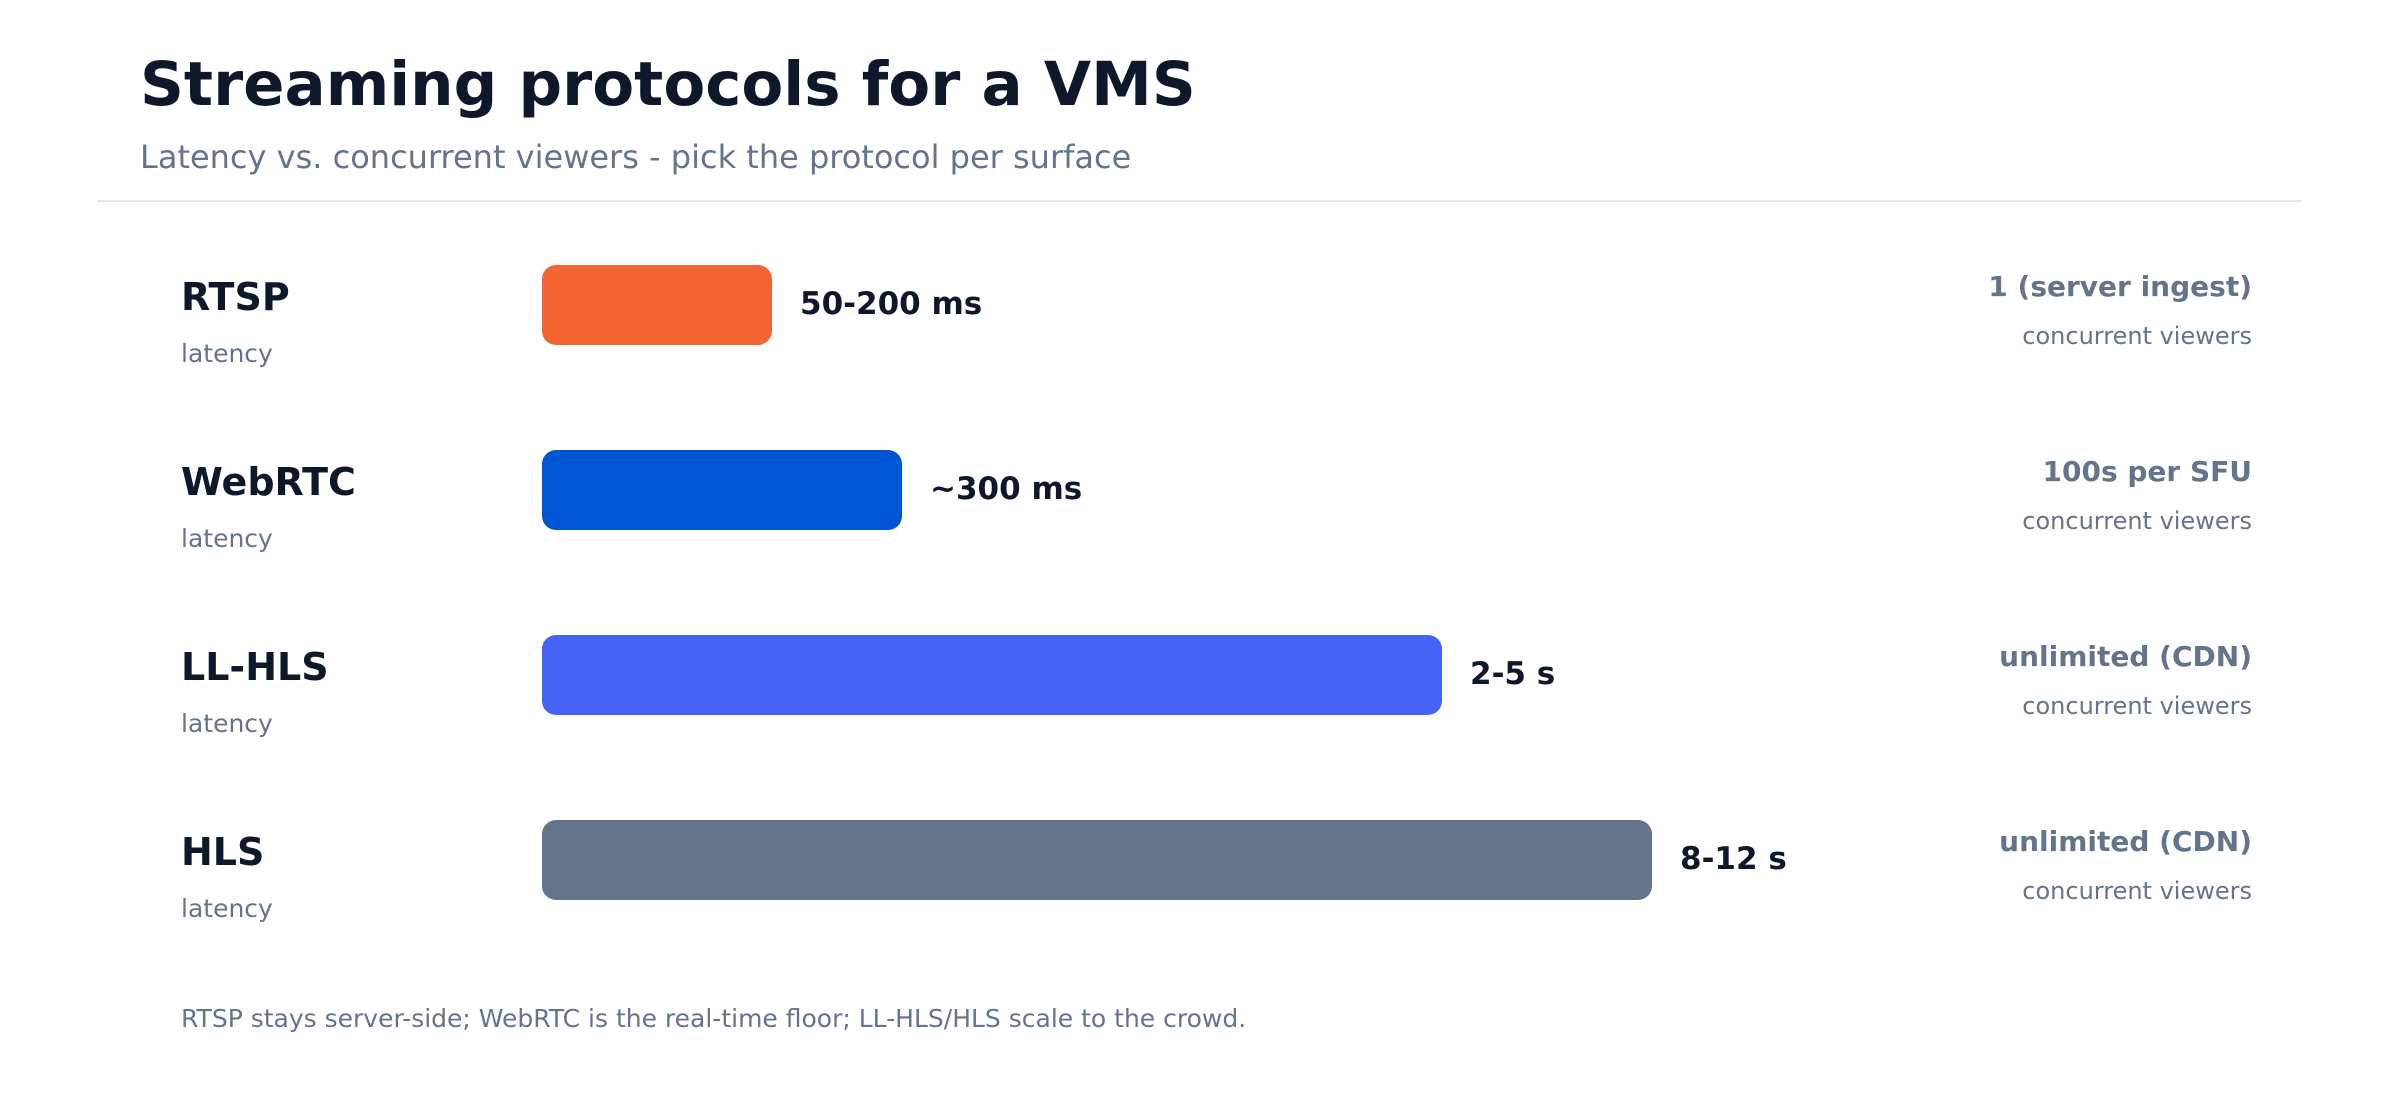 Image resolution: width=2400 pixels, height=1112 pixels. Describe the element at coordinates (2147, 471) in the screenshot. I see `viewers-value: 100s per SFU` at that location.